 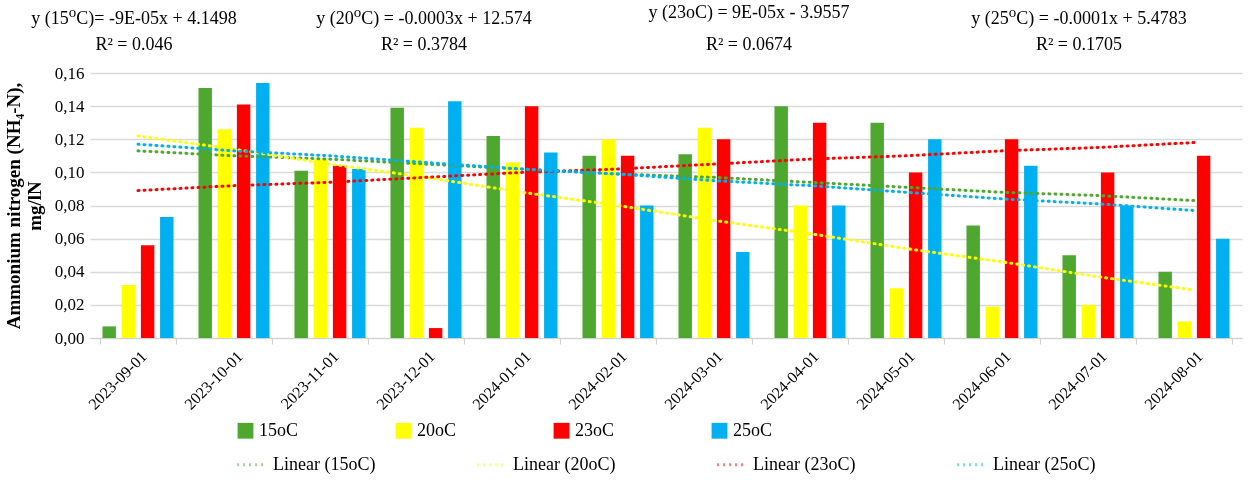 I want to click on text: R² = 0.3784, so click(x=424, y=45).